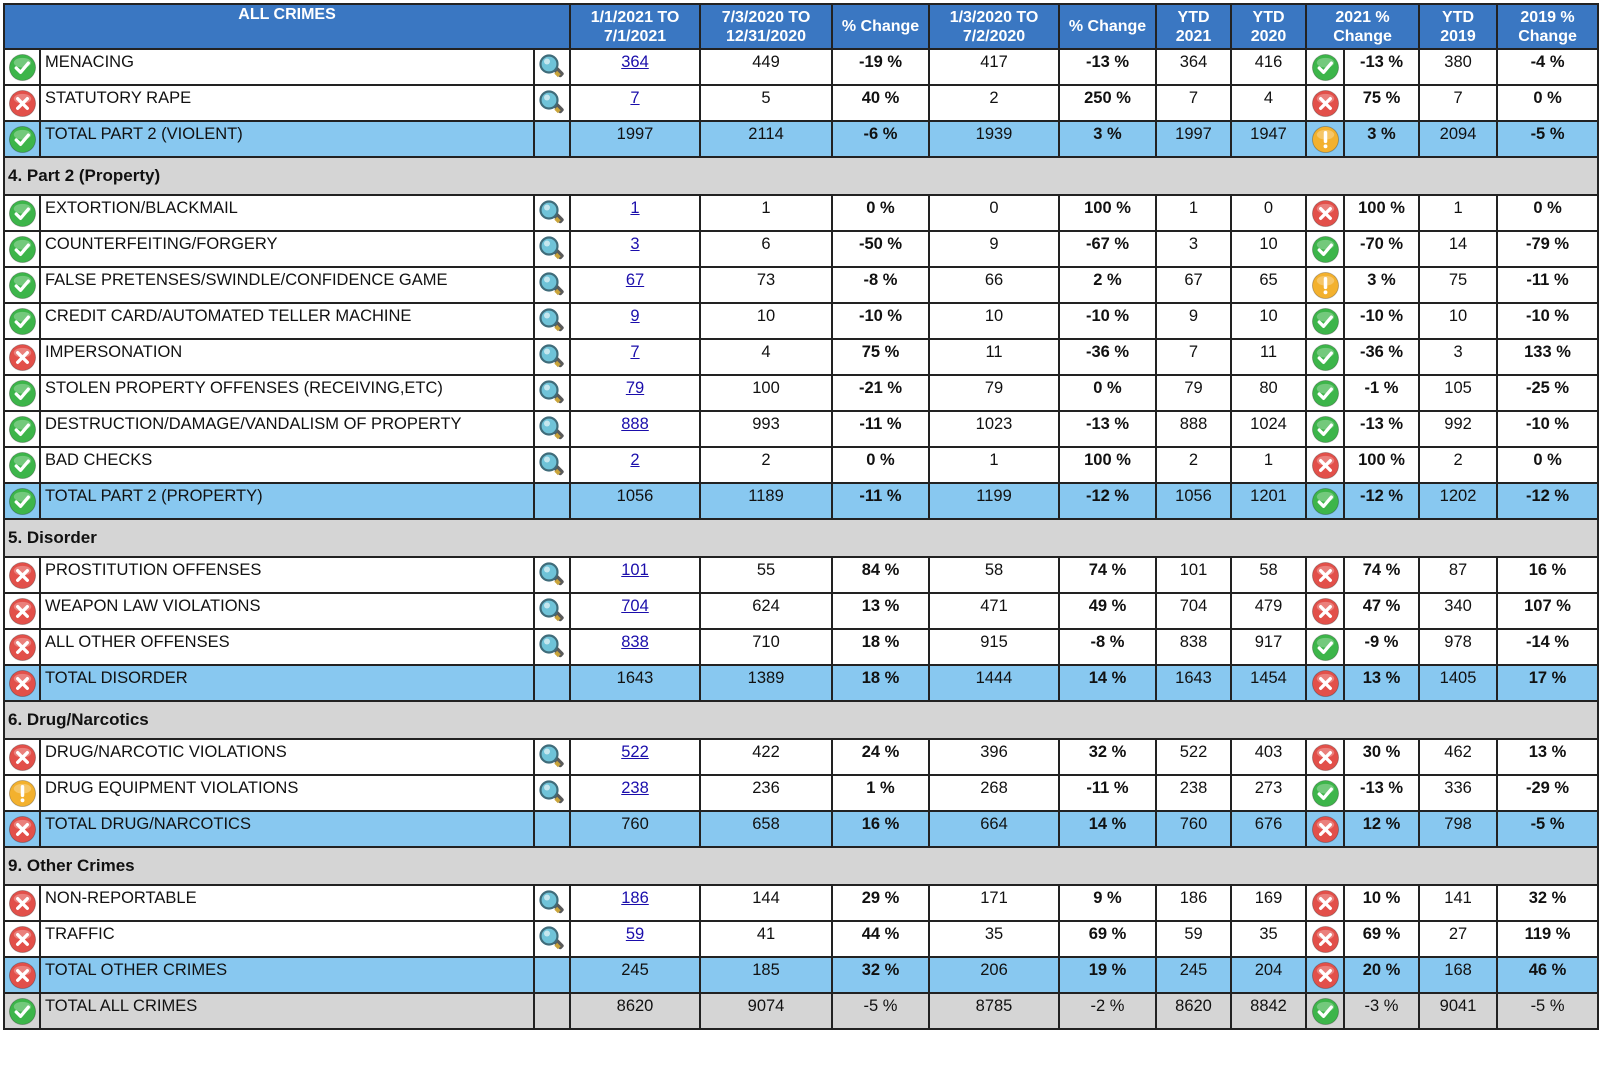 The height and width of the screenshot is (1089, 1600). What do you see at coordinates (1193, 459) in the screenshot?
I see `ytd-2021-cell-value: 2` at bounding box center [1193, 459].